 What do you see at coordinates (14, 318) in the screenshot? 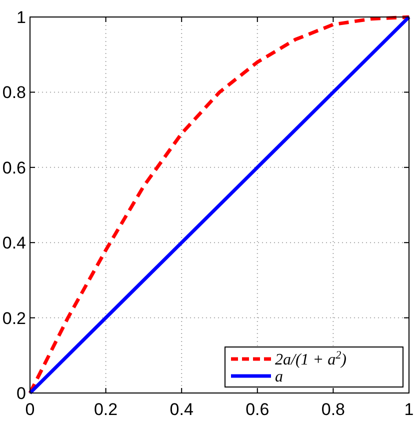
I see `y-tick-label: 0.2` at bounding box center [14, 318].